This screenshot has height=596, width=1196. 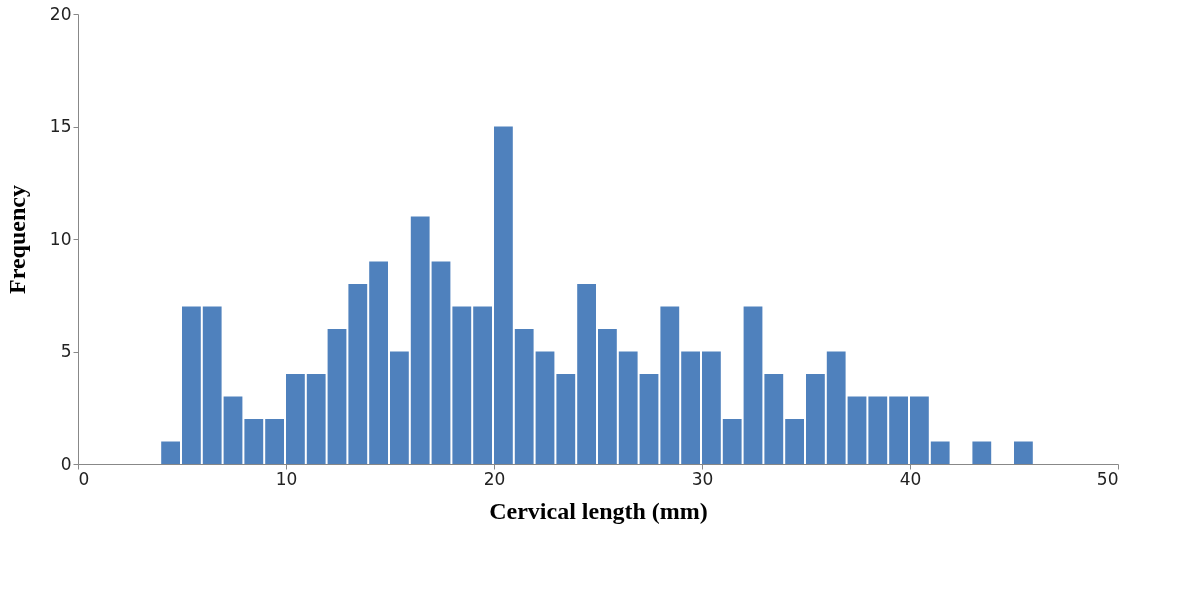 I want to click on y-tick-label: 0, so click(x=66, y=463).